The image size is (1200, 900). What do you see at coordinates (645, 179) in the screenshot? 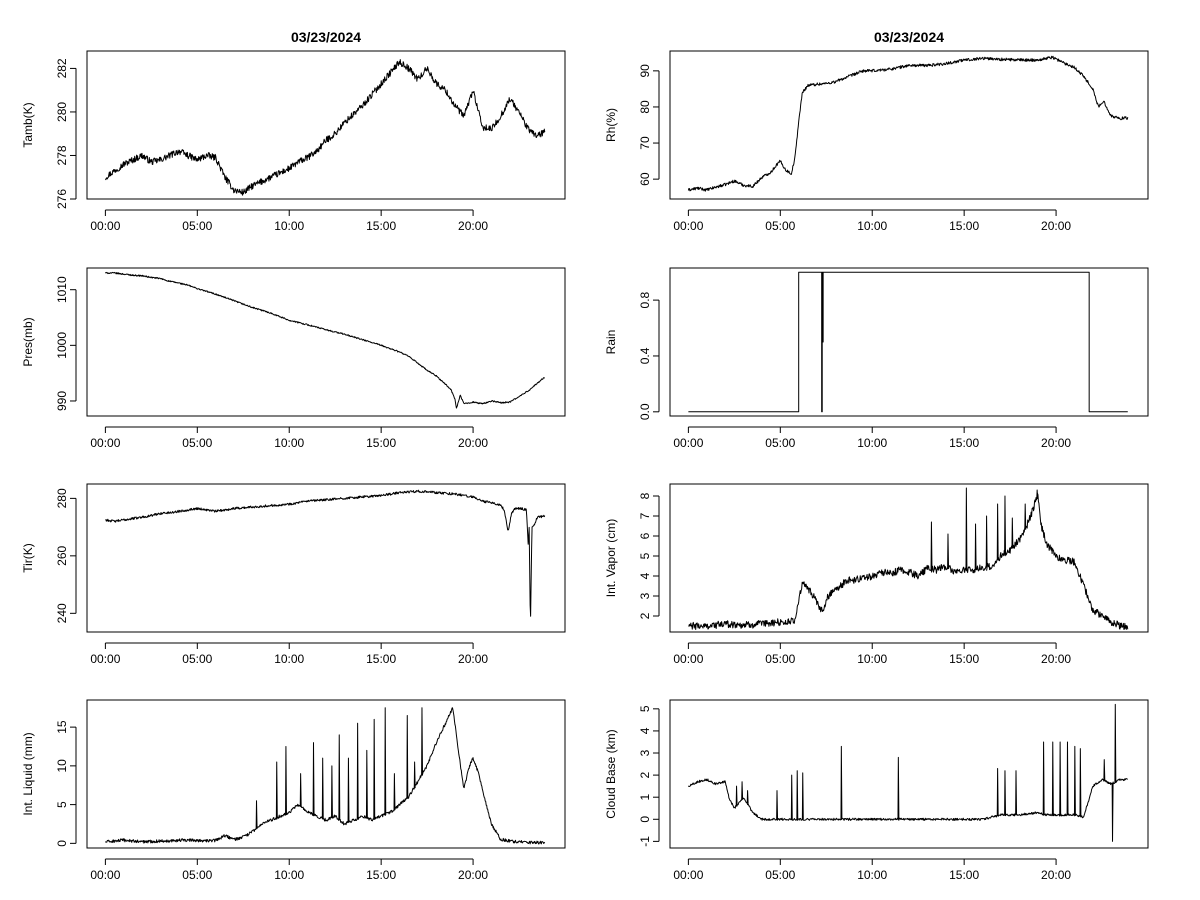
I see `y-tick-label: 60` at bounding box center [645, 179].